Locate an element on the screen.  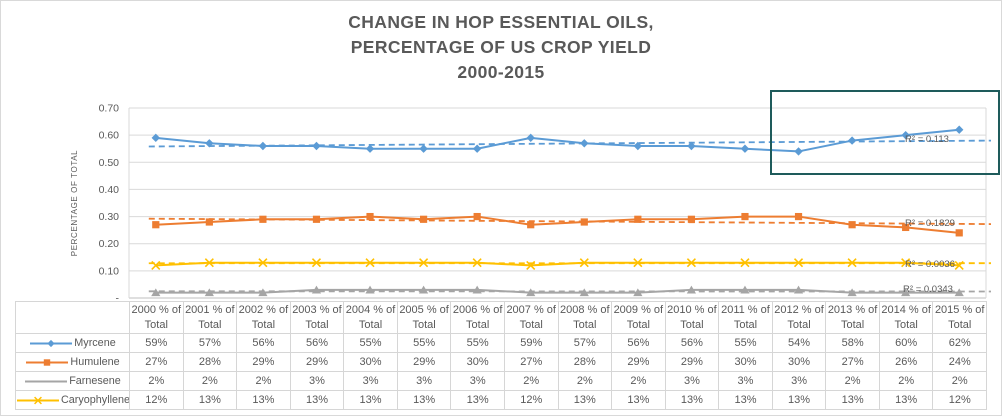
header-line-1: 2000 % of is located at coordinates (156, 309).